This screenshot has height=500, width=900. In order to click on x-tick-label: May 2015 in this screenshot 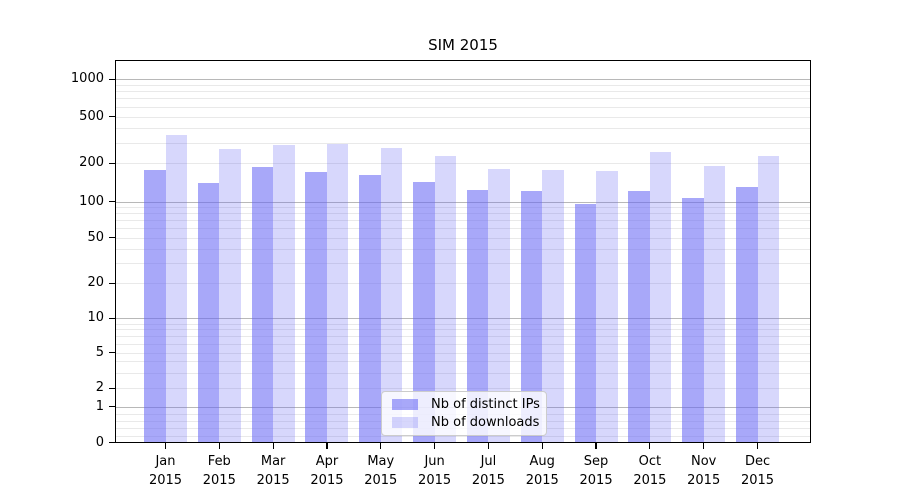, I will do `click(381, 471)`.